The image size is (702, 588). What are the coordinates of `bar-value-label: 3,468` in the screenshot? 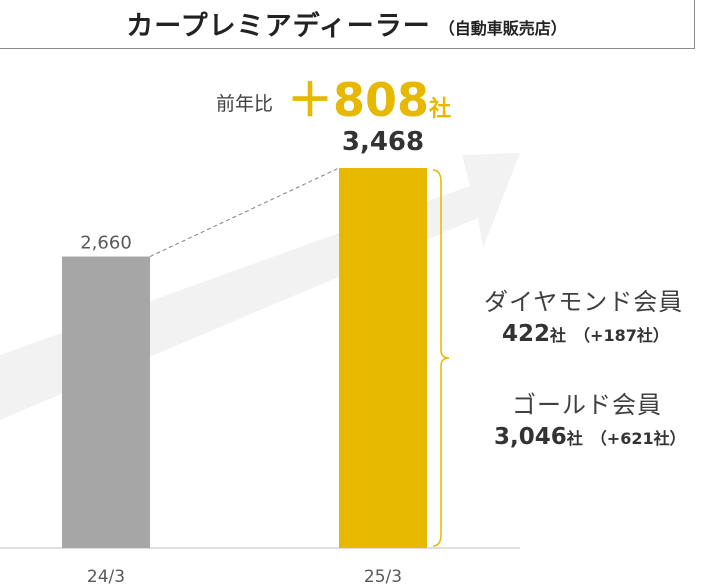 It's located at (383, 142).